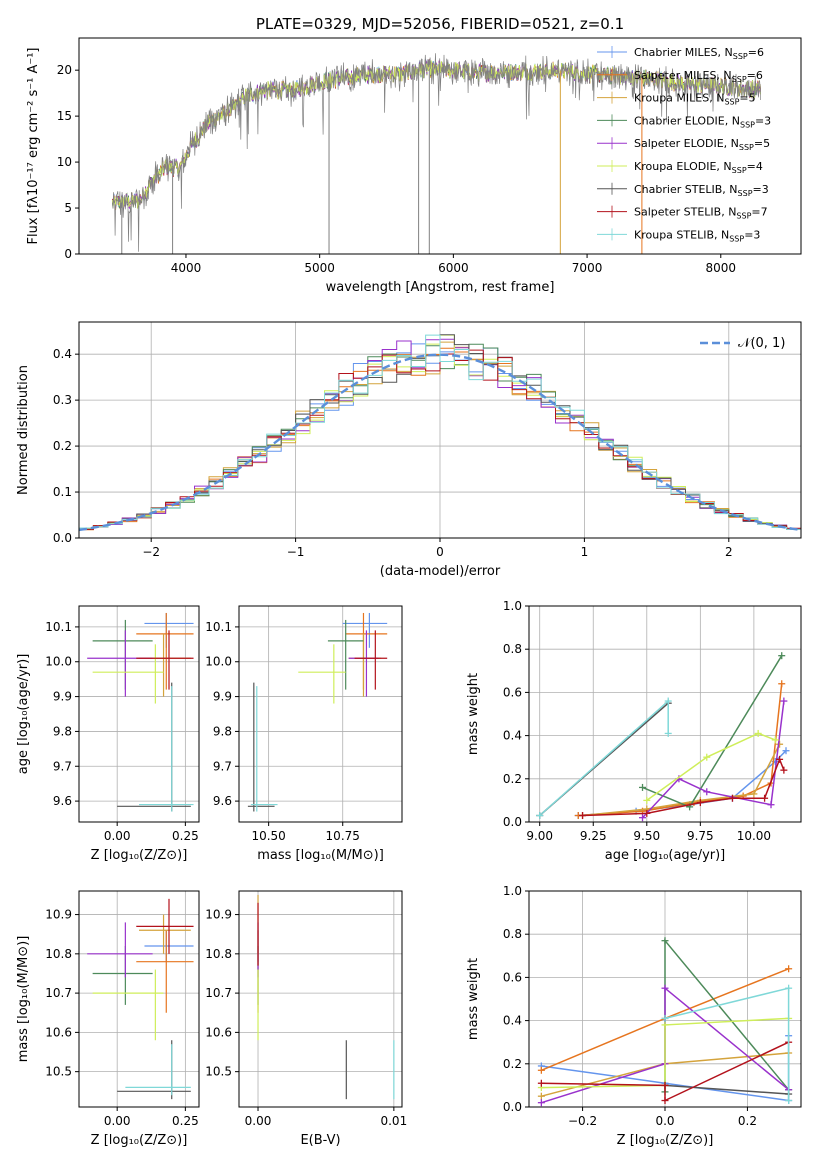 This screenshot has height=1170, width=819. Describe the element at coordinates (759, 212) in the screenshot. I see `legend-suffix: =7` at that location.